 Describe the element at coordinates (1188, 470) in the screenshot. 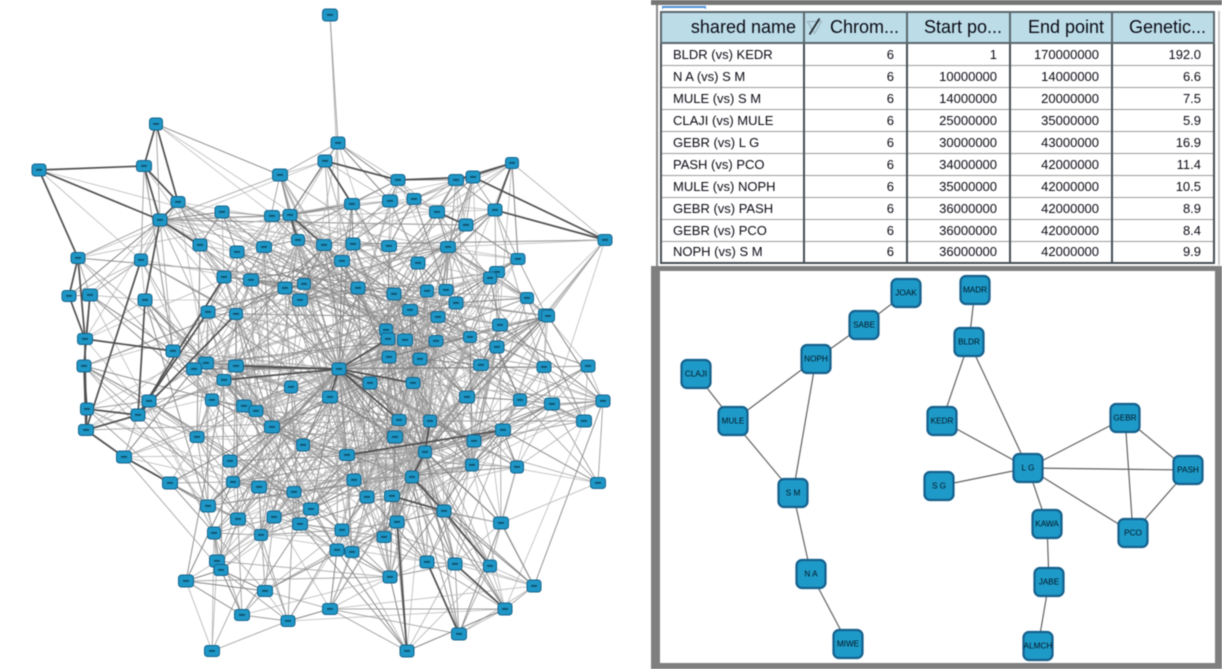

I see `svg-text: PASH` at that location.